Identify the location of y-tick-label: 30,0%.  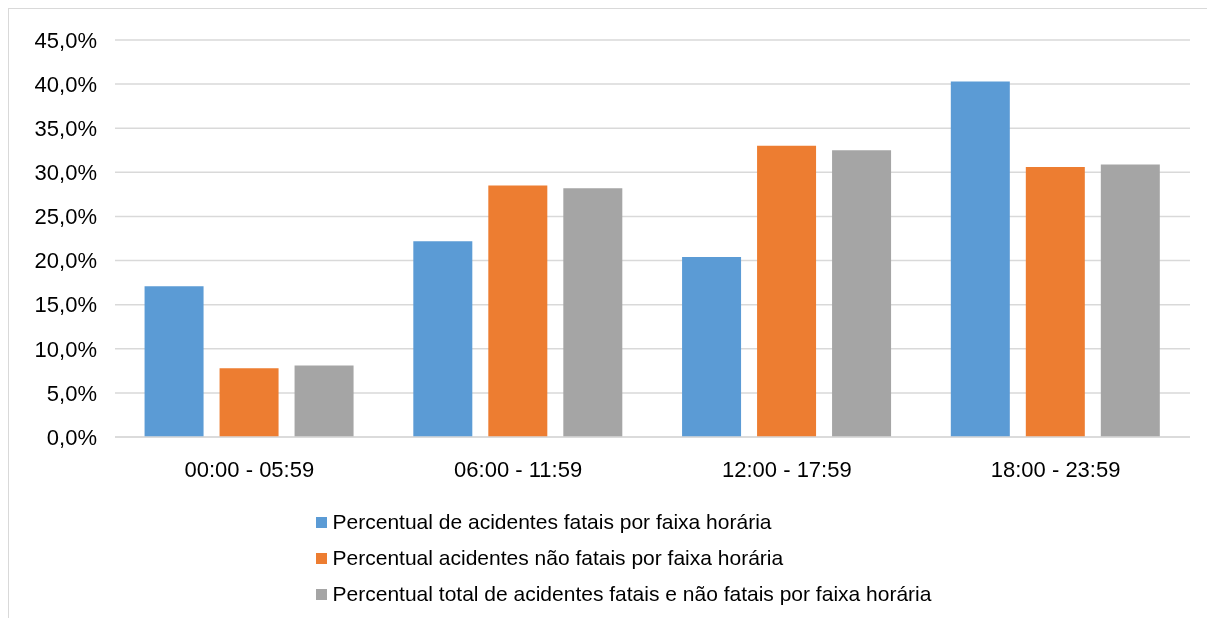
(65, 173).